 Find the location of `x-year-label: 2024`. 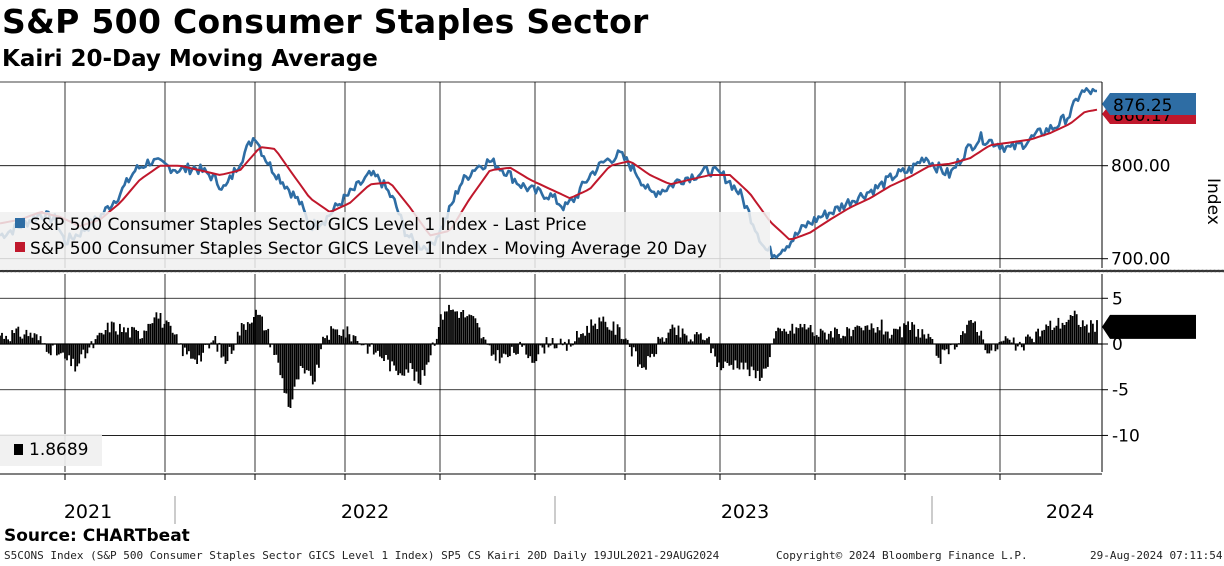

x-year-label: 2024 is located at coordinates (1070, 512).